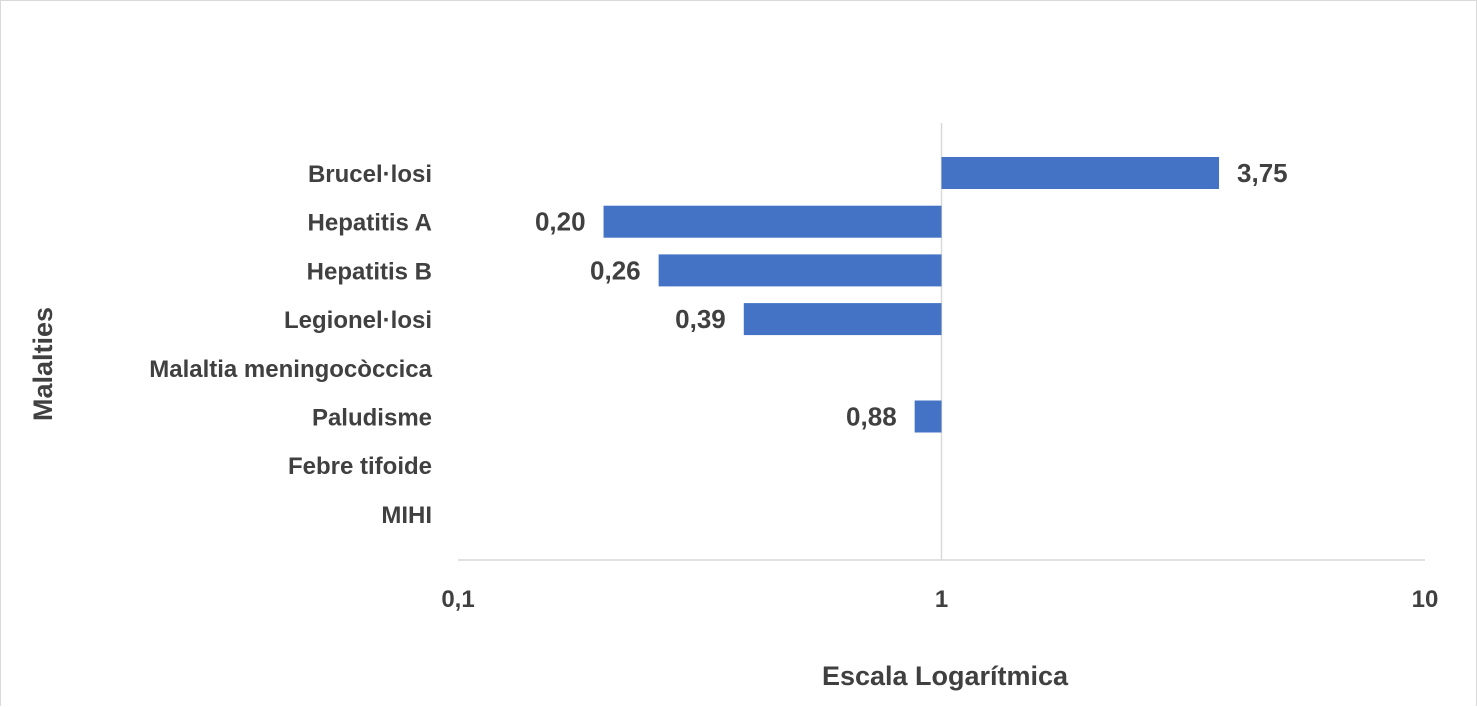 The width and height of the screenshot is (1477, 707). I want to click on category-label: Hepatitis B, so click(369, 271).